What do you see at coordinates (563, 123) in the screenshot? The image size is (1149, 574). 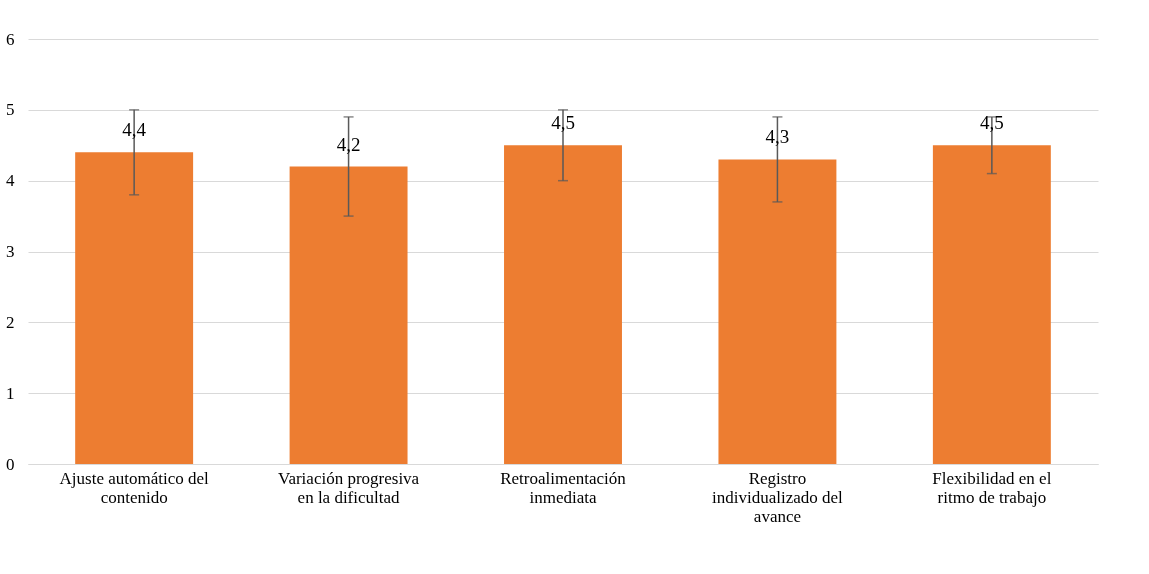 I see `data-label: 4,5` at bounding box center [563, 123].